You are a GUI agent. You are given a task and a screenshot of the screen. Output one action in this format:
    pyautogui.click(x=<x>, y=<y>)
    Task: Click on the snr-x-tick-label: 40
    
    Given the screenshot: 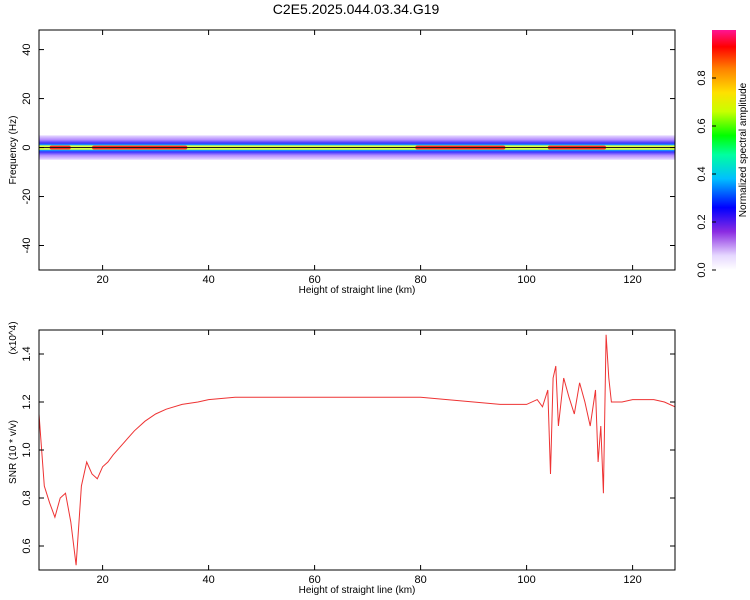 What is the action you would take?
    pyautogui.click(x=208, y=580)
    